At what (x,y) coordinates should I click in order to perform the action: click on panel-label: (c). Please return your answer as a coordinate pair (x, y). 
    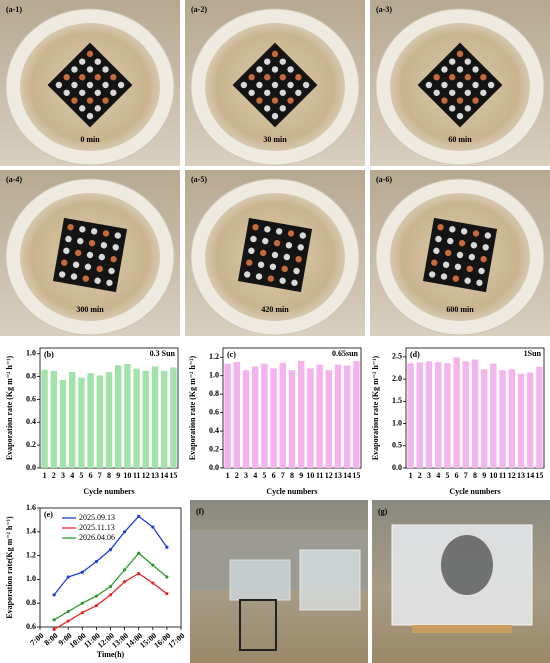
    Looking at the image, I should click on (231, 354).